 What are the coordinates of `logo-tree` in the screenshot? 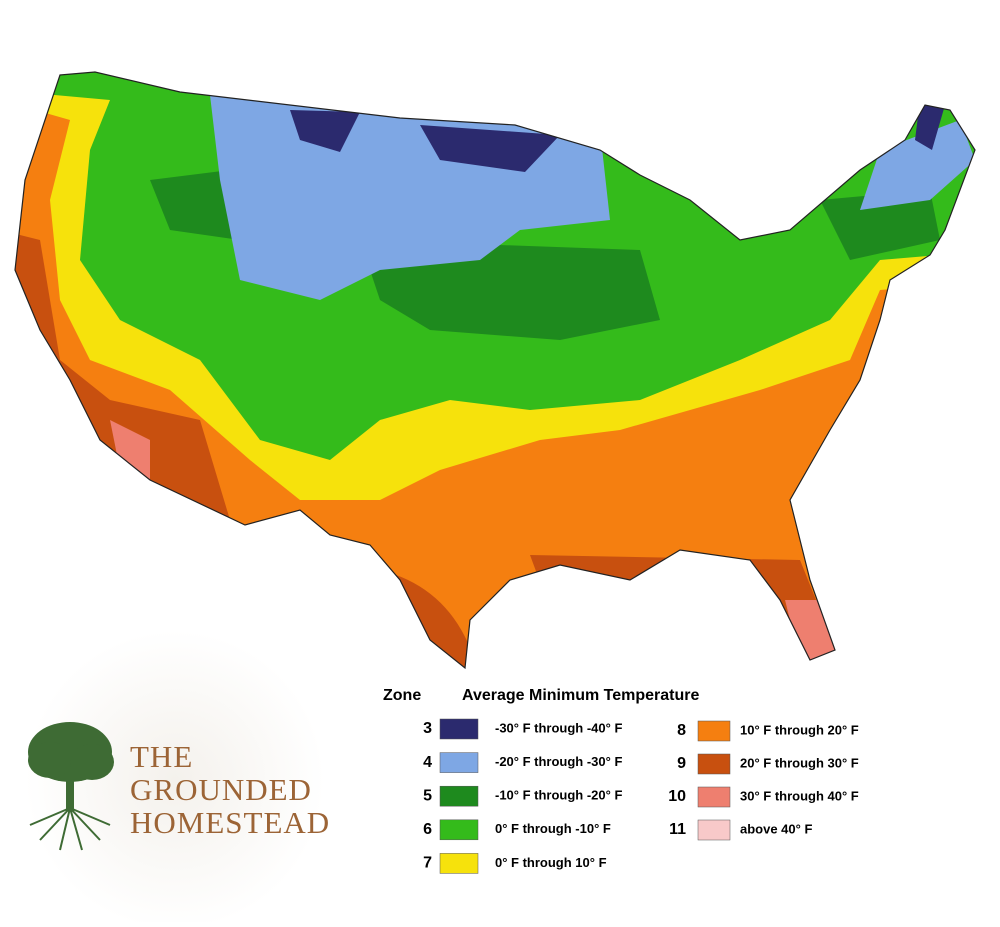 It's located at (71, 786).